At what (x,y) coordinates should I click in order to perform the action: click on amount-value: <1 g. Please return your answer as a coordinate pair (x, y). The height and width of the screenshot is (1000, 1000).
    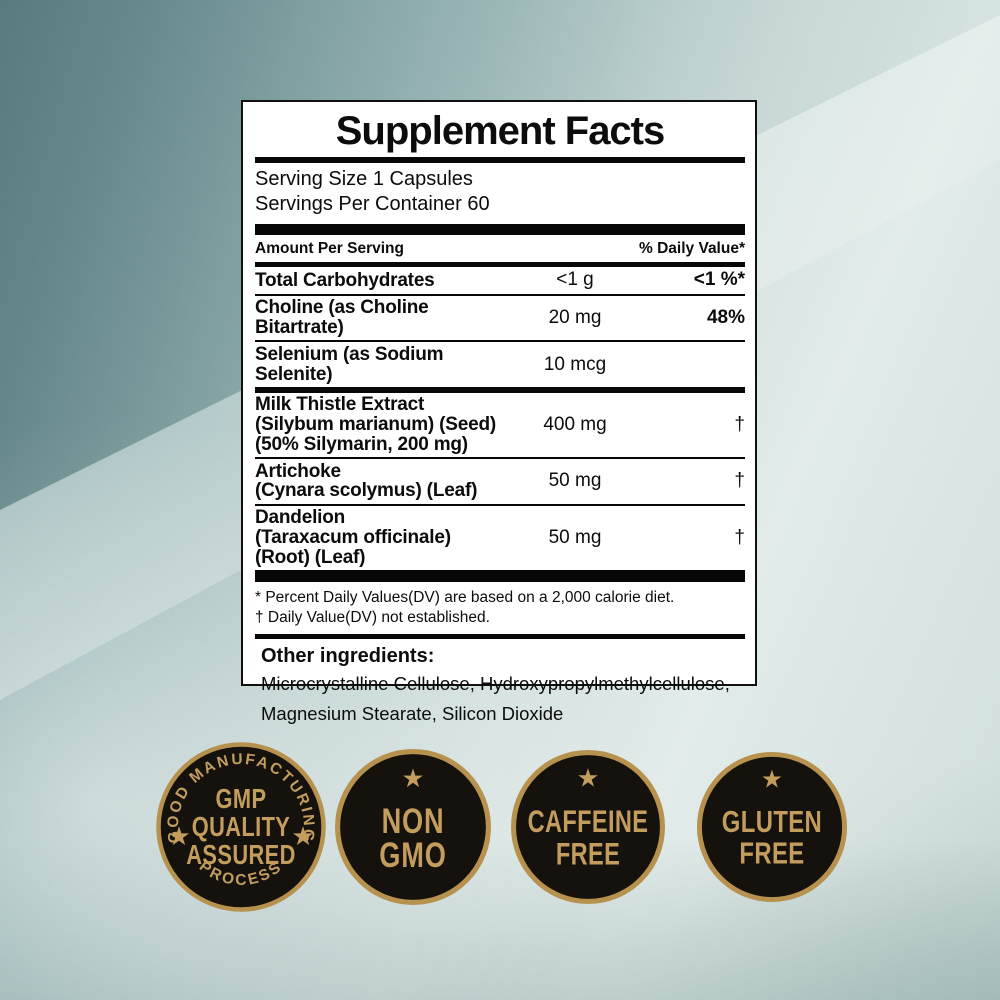
    Looking at the image, I should click on (575, 280).